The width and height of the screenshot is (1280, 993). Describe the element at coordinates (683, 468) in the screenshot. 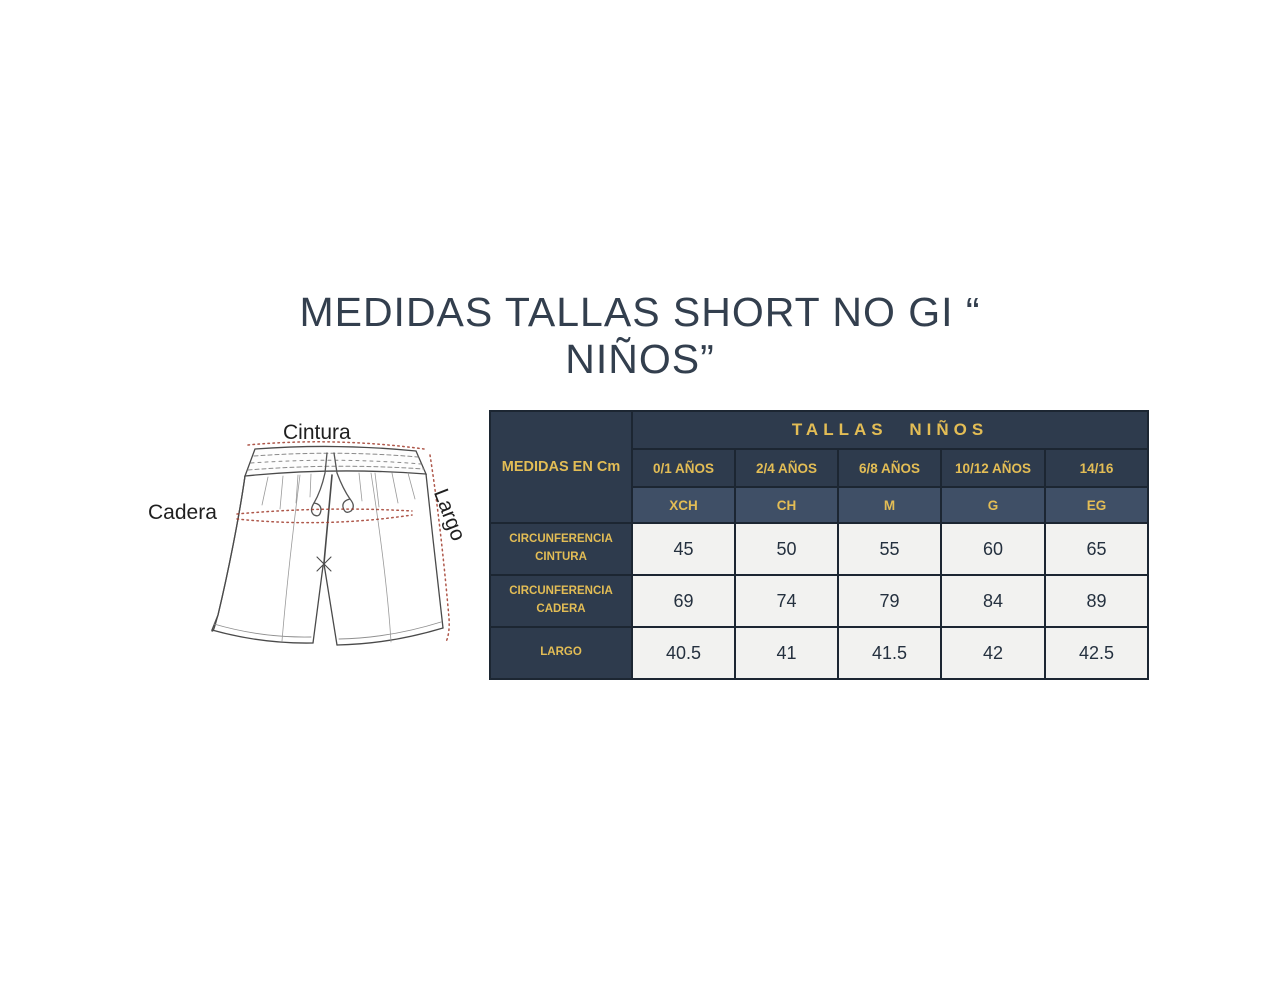

I see `age-header: 0/1 AÑOS` at that location.